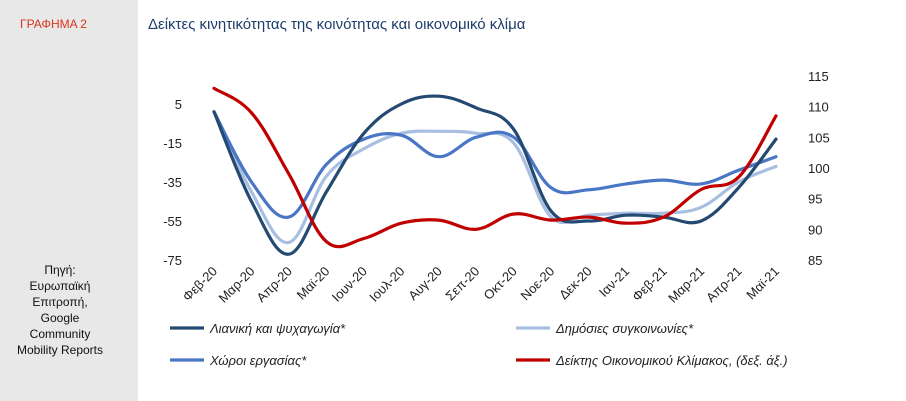 The height and width of the screenshot is (401, 906). What do you see at coordinates (686, 285) in the screenshot?
I see `x-axis-tick: Μαρ-21` at bounding box center [686, 285].